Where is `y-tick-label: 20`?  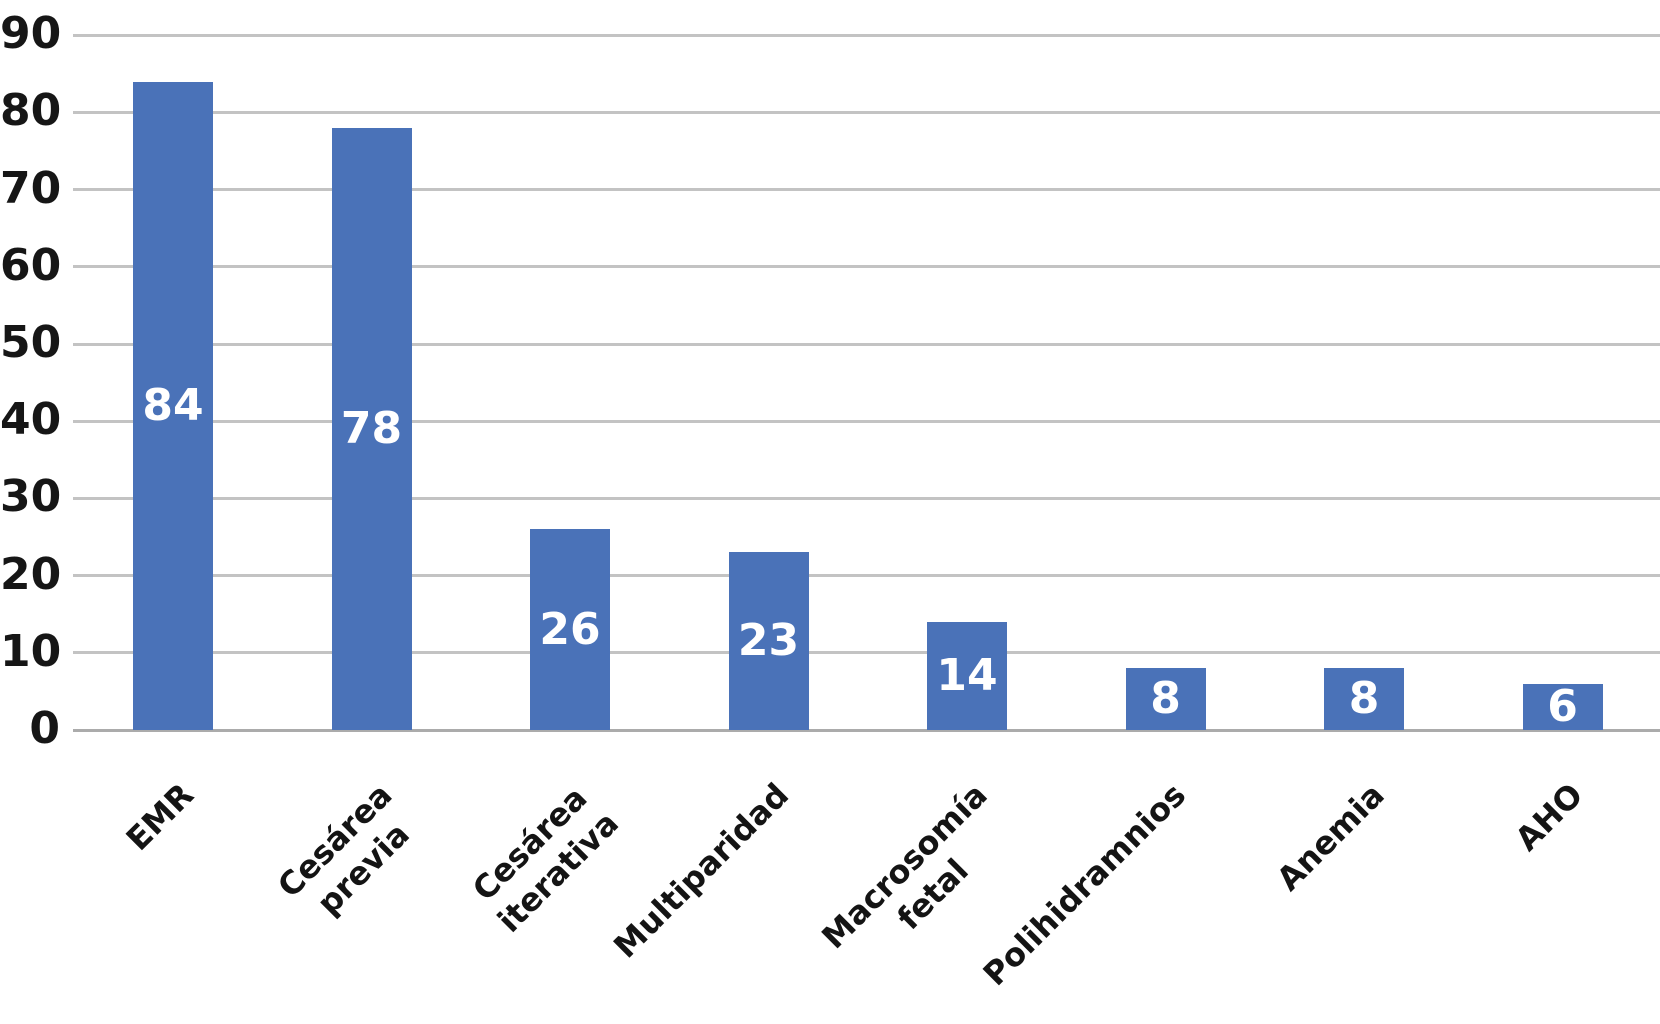
y-tick-label: 20 is located at coordinates (31, 574).